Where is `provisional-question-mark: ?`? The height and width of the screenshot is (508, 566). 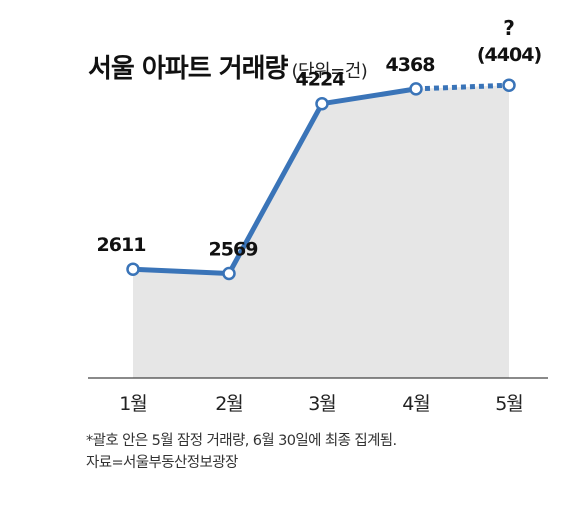 provisional-question-mark: ? is located at coordinates (509, 28).